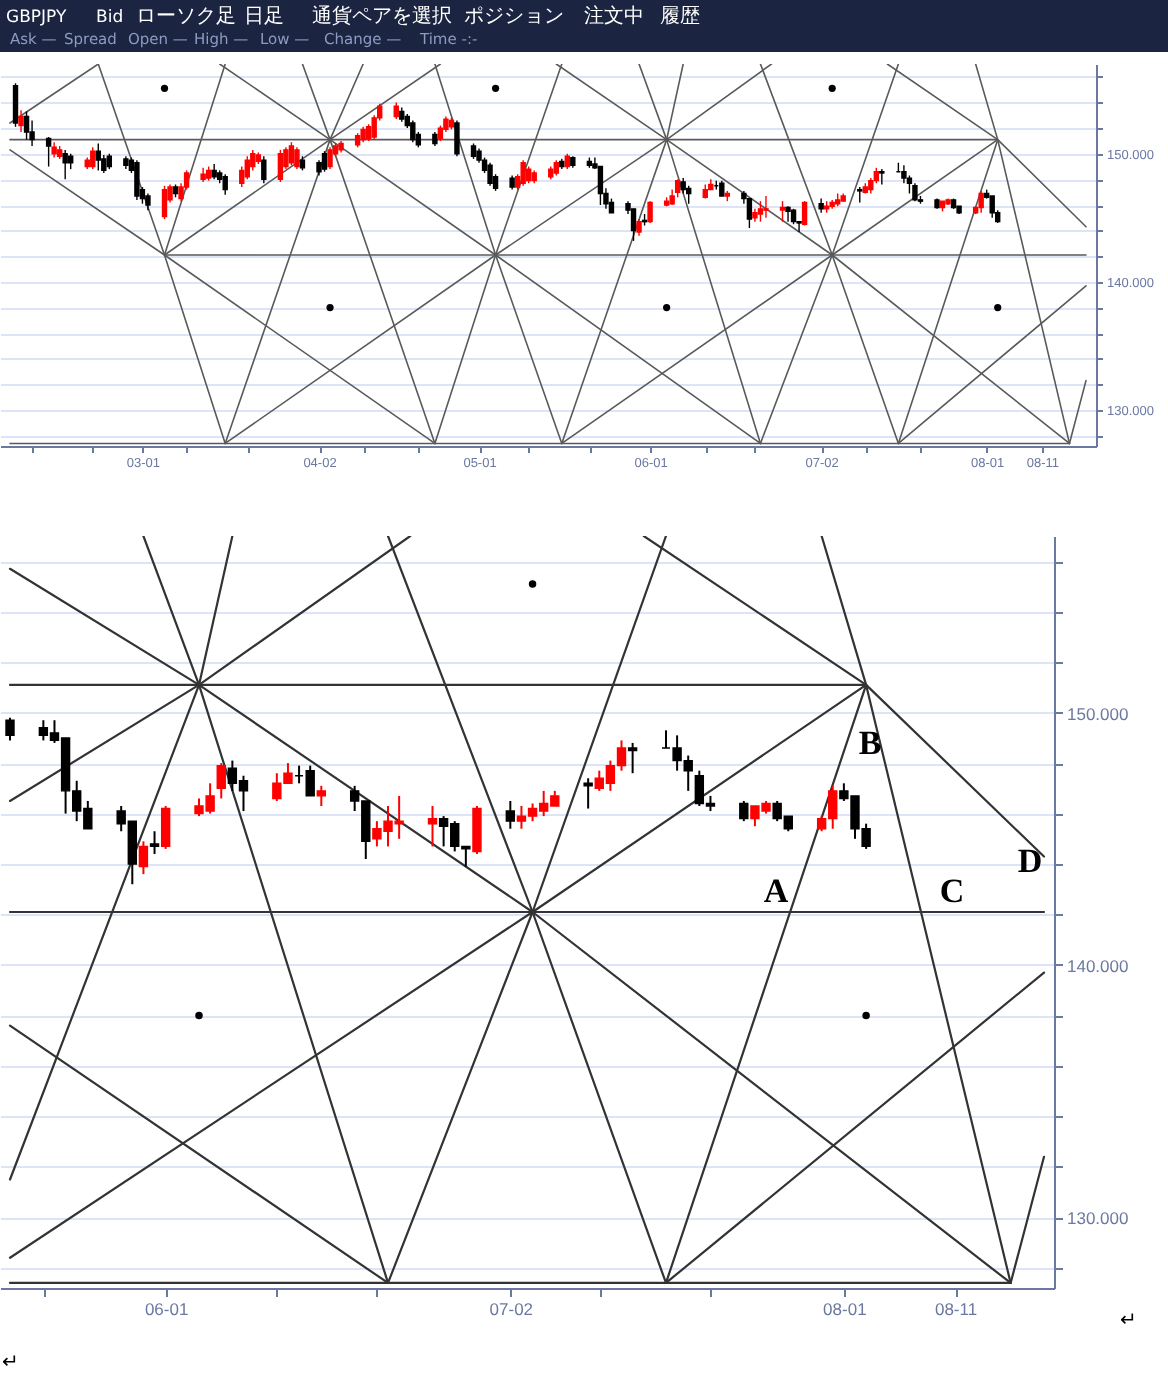  I want to click on annotation: D, so click(1030, 861).